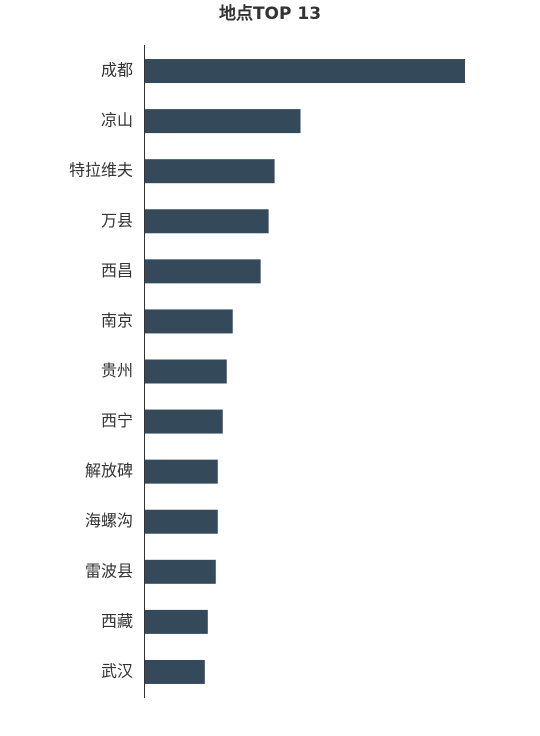  I want to click on y-tick-label: 武汉, so click(117, 670).